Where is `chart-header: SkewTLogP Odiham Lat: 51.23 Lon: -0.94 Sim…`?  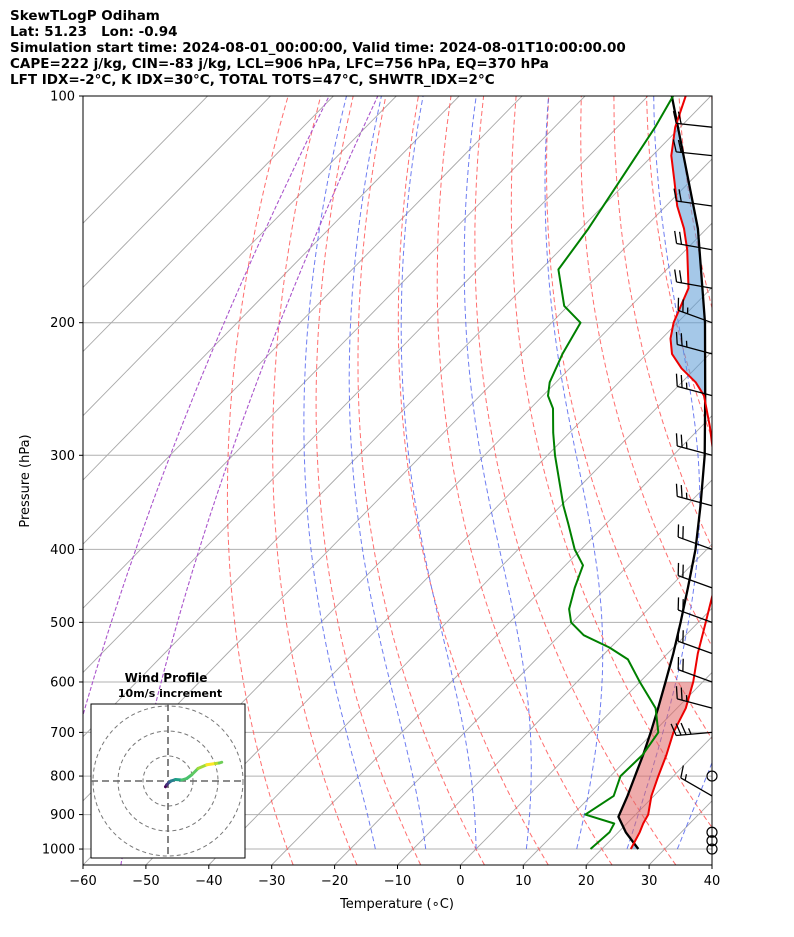
chart-header: SkewTLogP Odiham Lat: 51.23 Lon: -0.94 Sim… is located at coordinates (318, 48).